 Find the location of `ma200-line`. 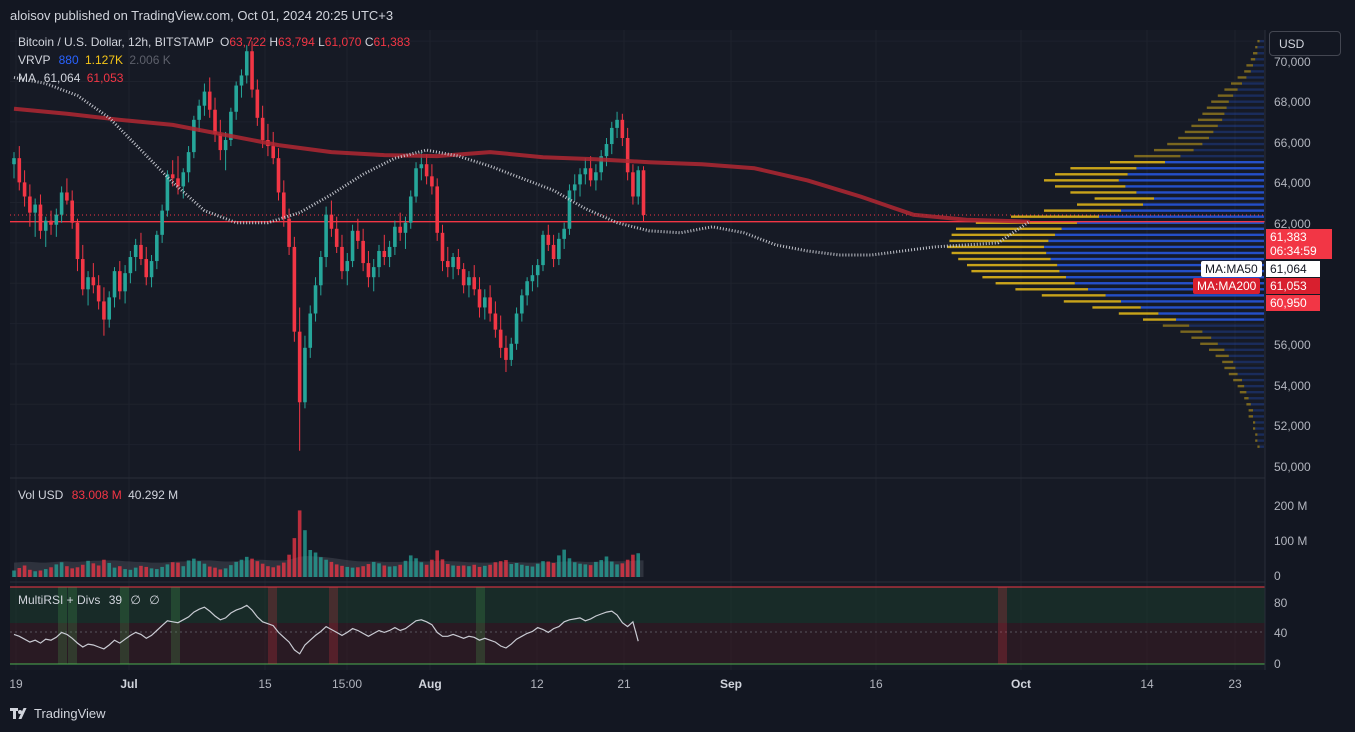

ma200-line is located at coordinates (521, 165).